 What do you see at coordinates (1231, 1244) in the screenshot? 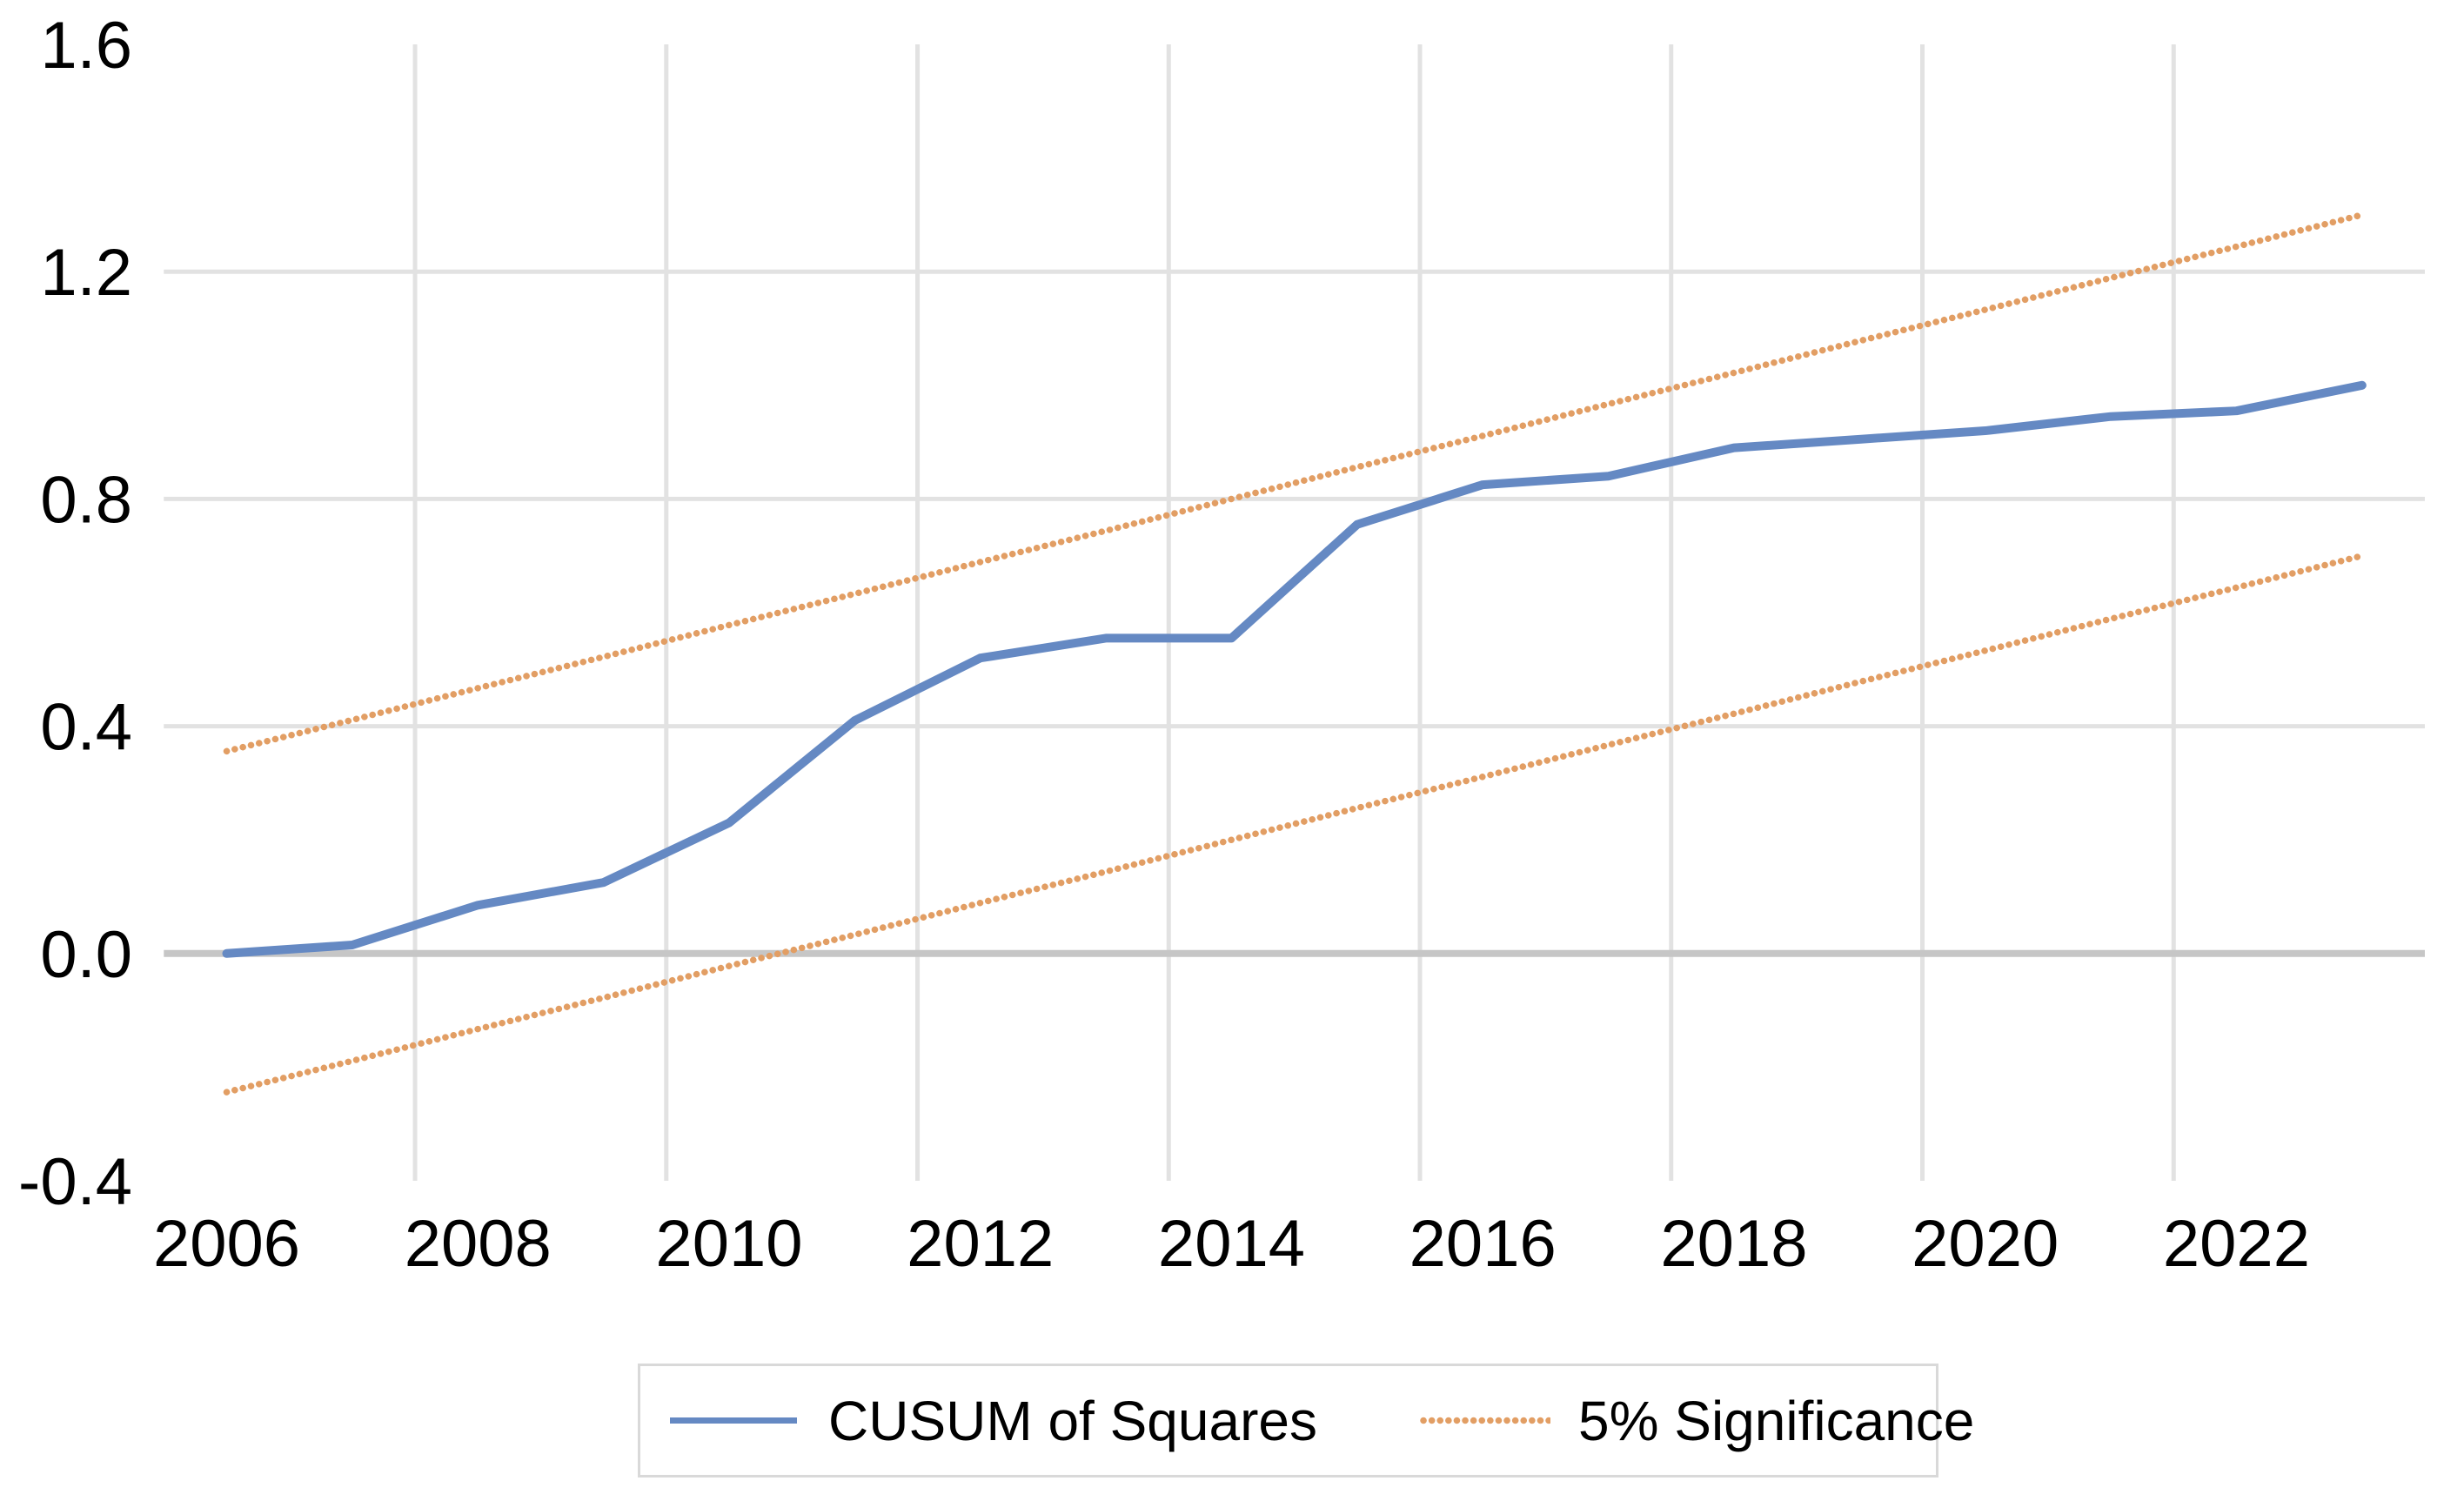
I see `x-axis-tick-label: 2014` at bounding box center [1231, 1244].